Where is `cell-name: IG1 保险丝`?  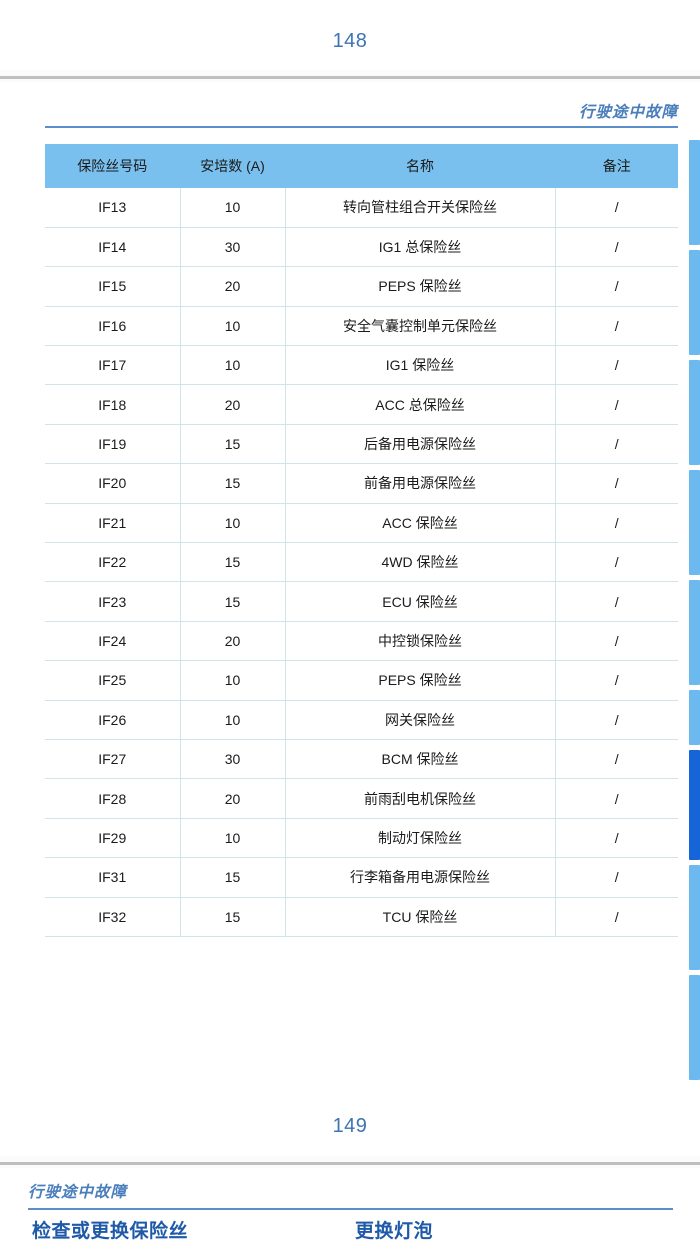
cell-name: IG1 保险丝 is located at coordinates (420, 365).